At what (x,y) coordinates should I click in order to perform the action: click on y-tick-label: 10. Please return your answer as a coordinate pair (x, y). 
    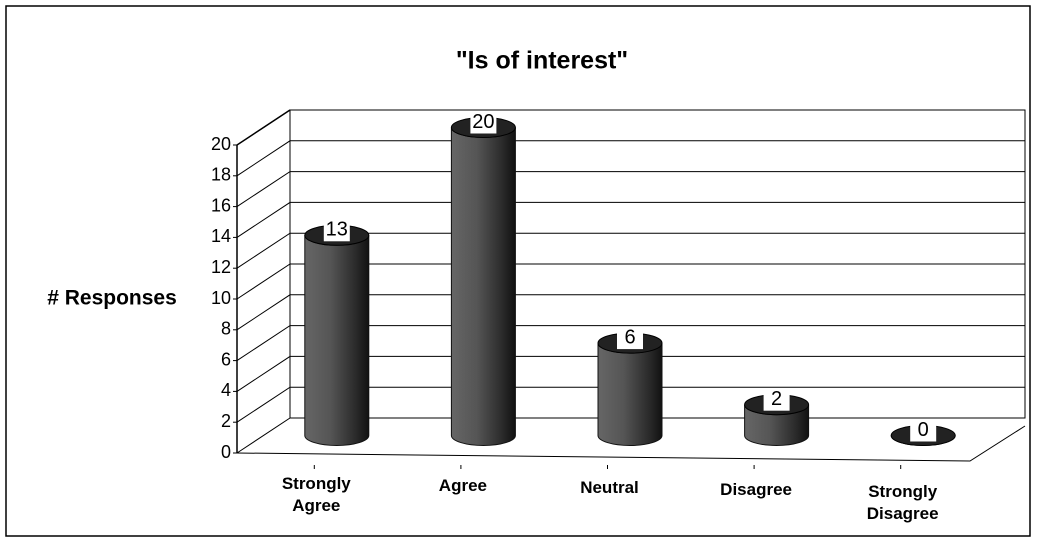
    Looking at the image, I should click on (221, 298).